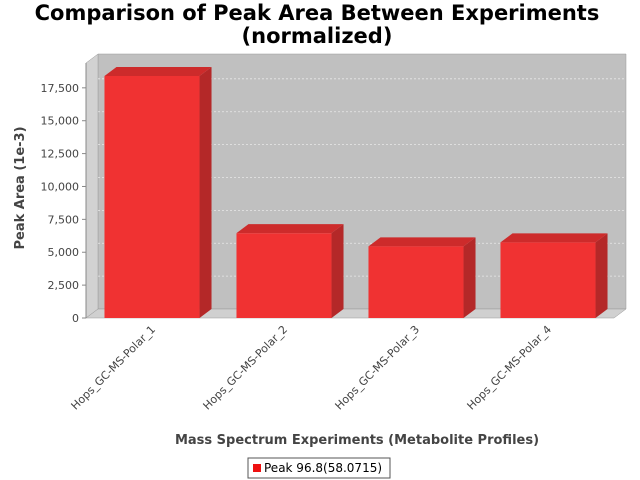 The height and width of the screenshot is (480, 640). What do you see at coordinates (378, 368) in the screenshot?
I see `x-tick-label: Hops_GC-MS-Polar_3` at bounding box center [378, 368].